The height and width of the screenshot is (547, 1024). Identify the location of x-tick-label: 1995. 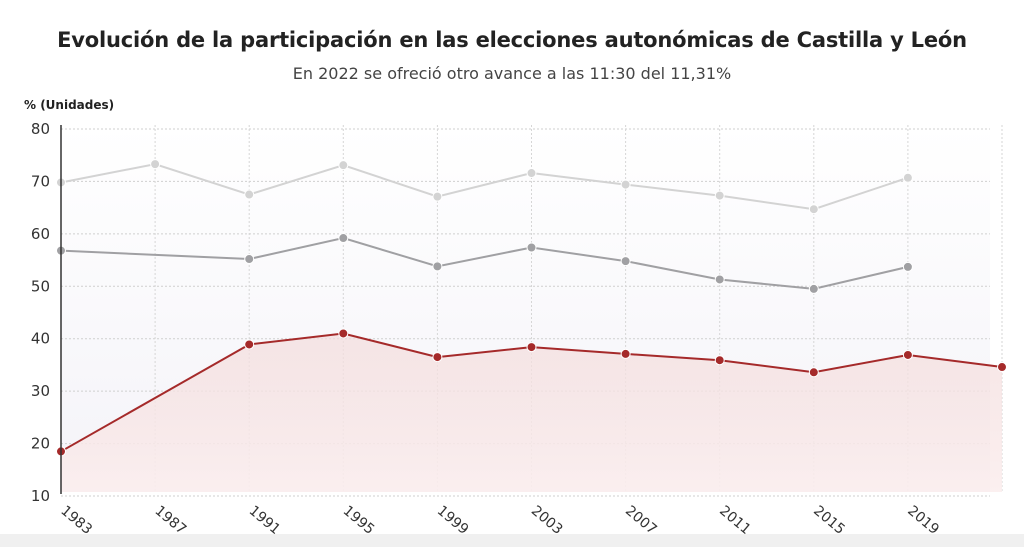
(359, 520).